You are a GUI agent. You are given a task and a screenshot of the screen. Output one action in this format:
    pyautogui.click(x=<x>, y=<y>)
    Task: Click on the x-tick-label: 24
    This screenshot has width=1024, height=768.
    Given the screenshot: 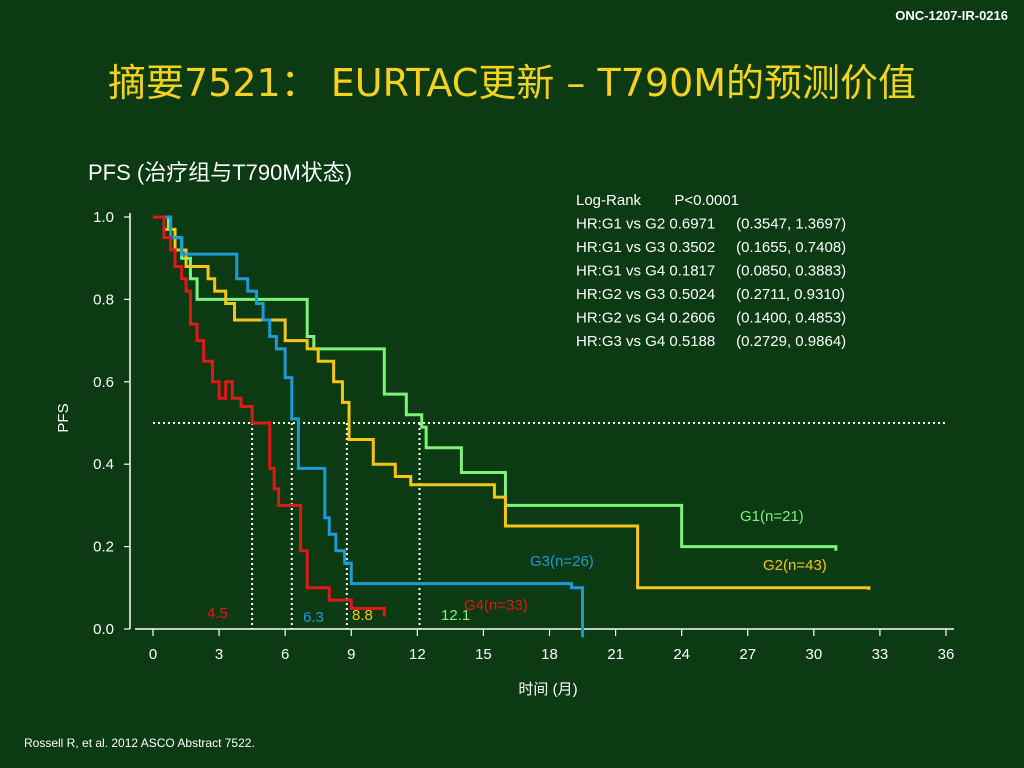 What is the action you would take?
    pyautogui.click(x=681, y=654)
    